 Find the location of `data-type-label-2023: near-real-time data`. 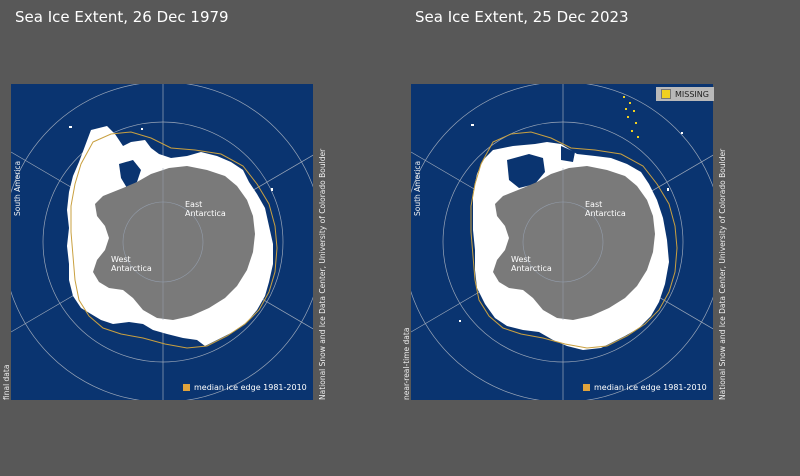

data-type-label-2023: near-real-time data is located at coordinates (406, 363).